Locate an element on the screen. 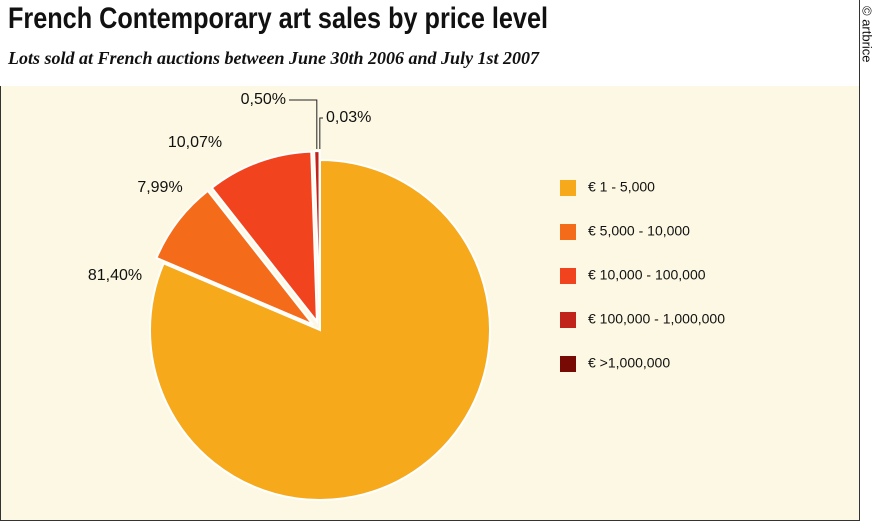  legend-label: € 1 - 5,000 is located at coordinates (621, 187).